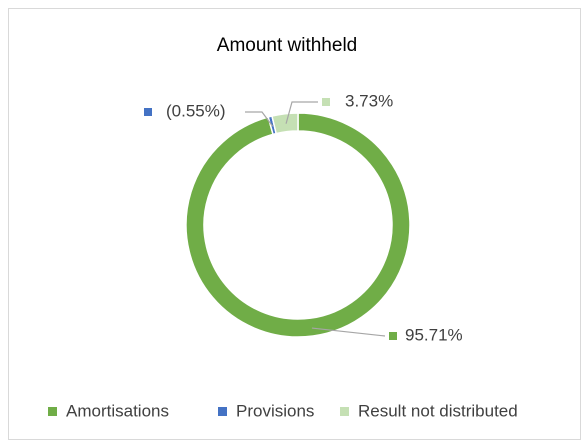 The image size is (582, 441). Describe the element at coordinates (196, 110) in the screenshot. I see `data-label: (0.55%)` at that location.